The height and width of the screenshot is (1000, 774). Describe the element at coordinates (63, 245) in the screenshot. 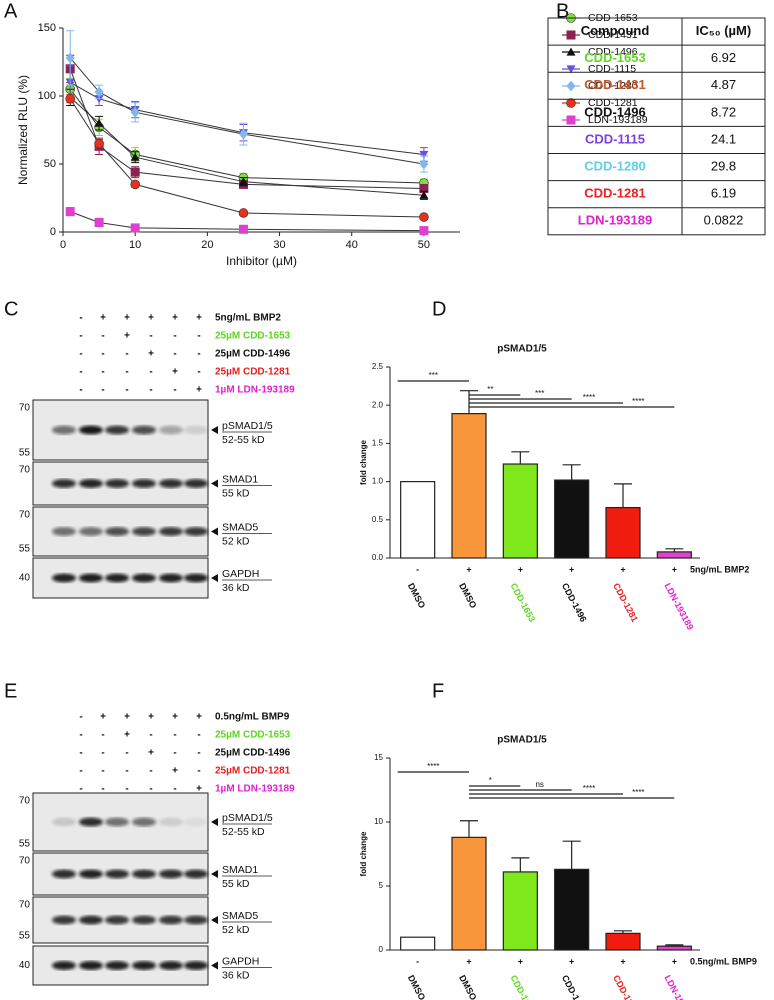

I see `x-tick-label: 0` at that location.